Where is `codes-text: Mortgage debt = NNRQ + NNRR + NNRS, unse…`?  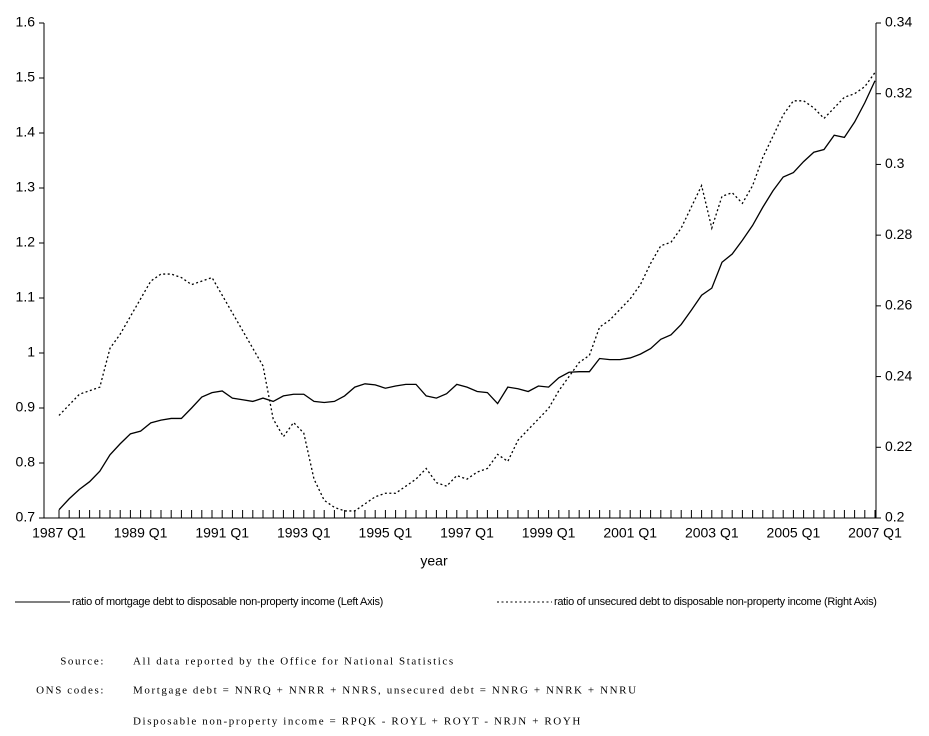 codes-text: Mortgage debt = NNRQ + NNRR + NNRS, unse… is located at coordinates (385, 691).